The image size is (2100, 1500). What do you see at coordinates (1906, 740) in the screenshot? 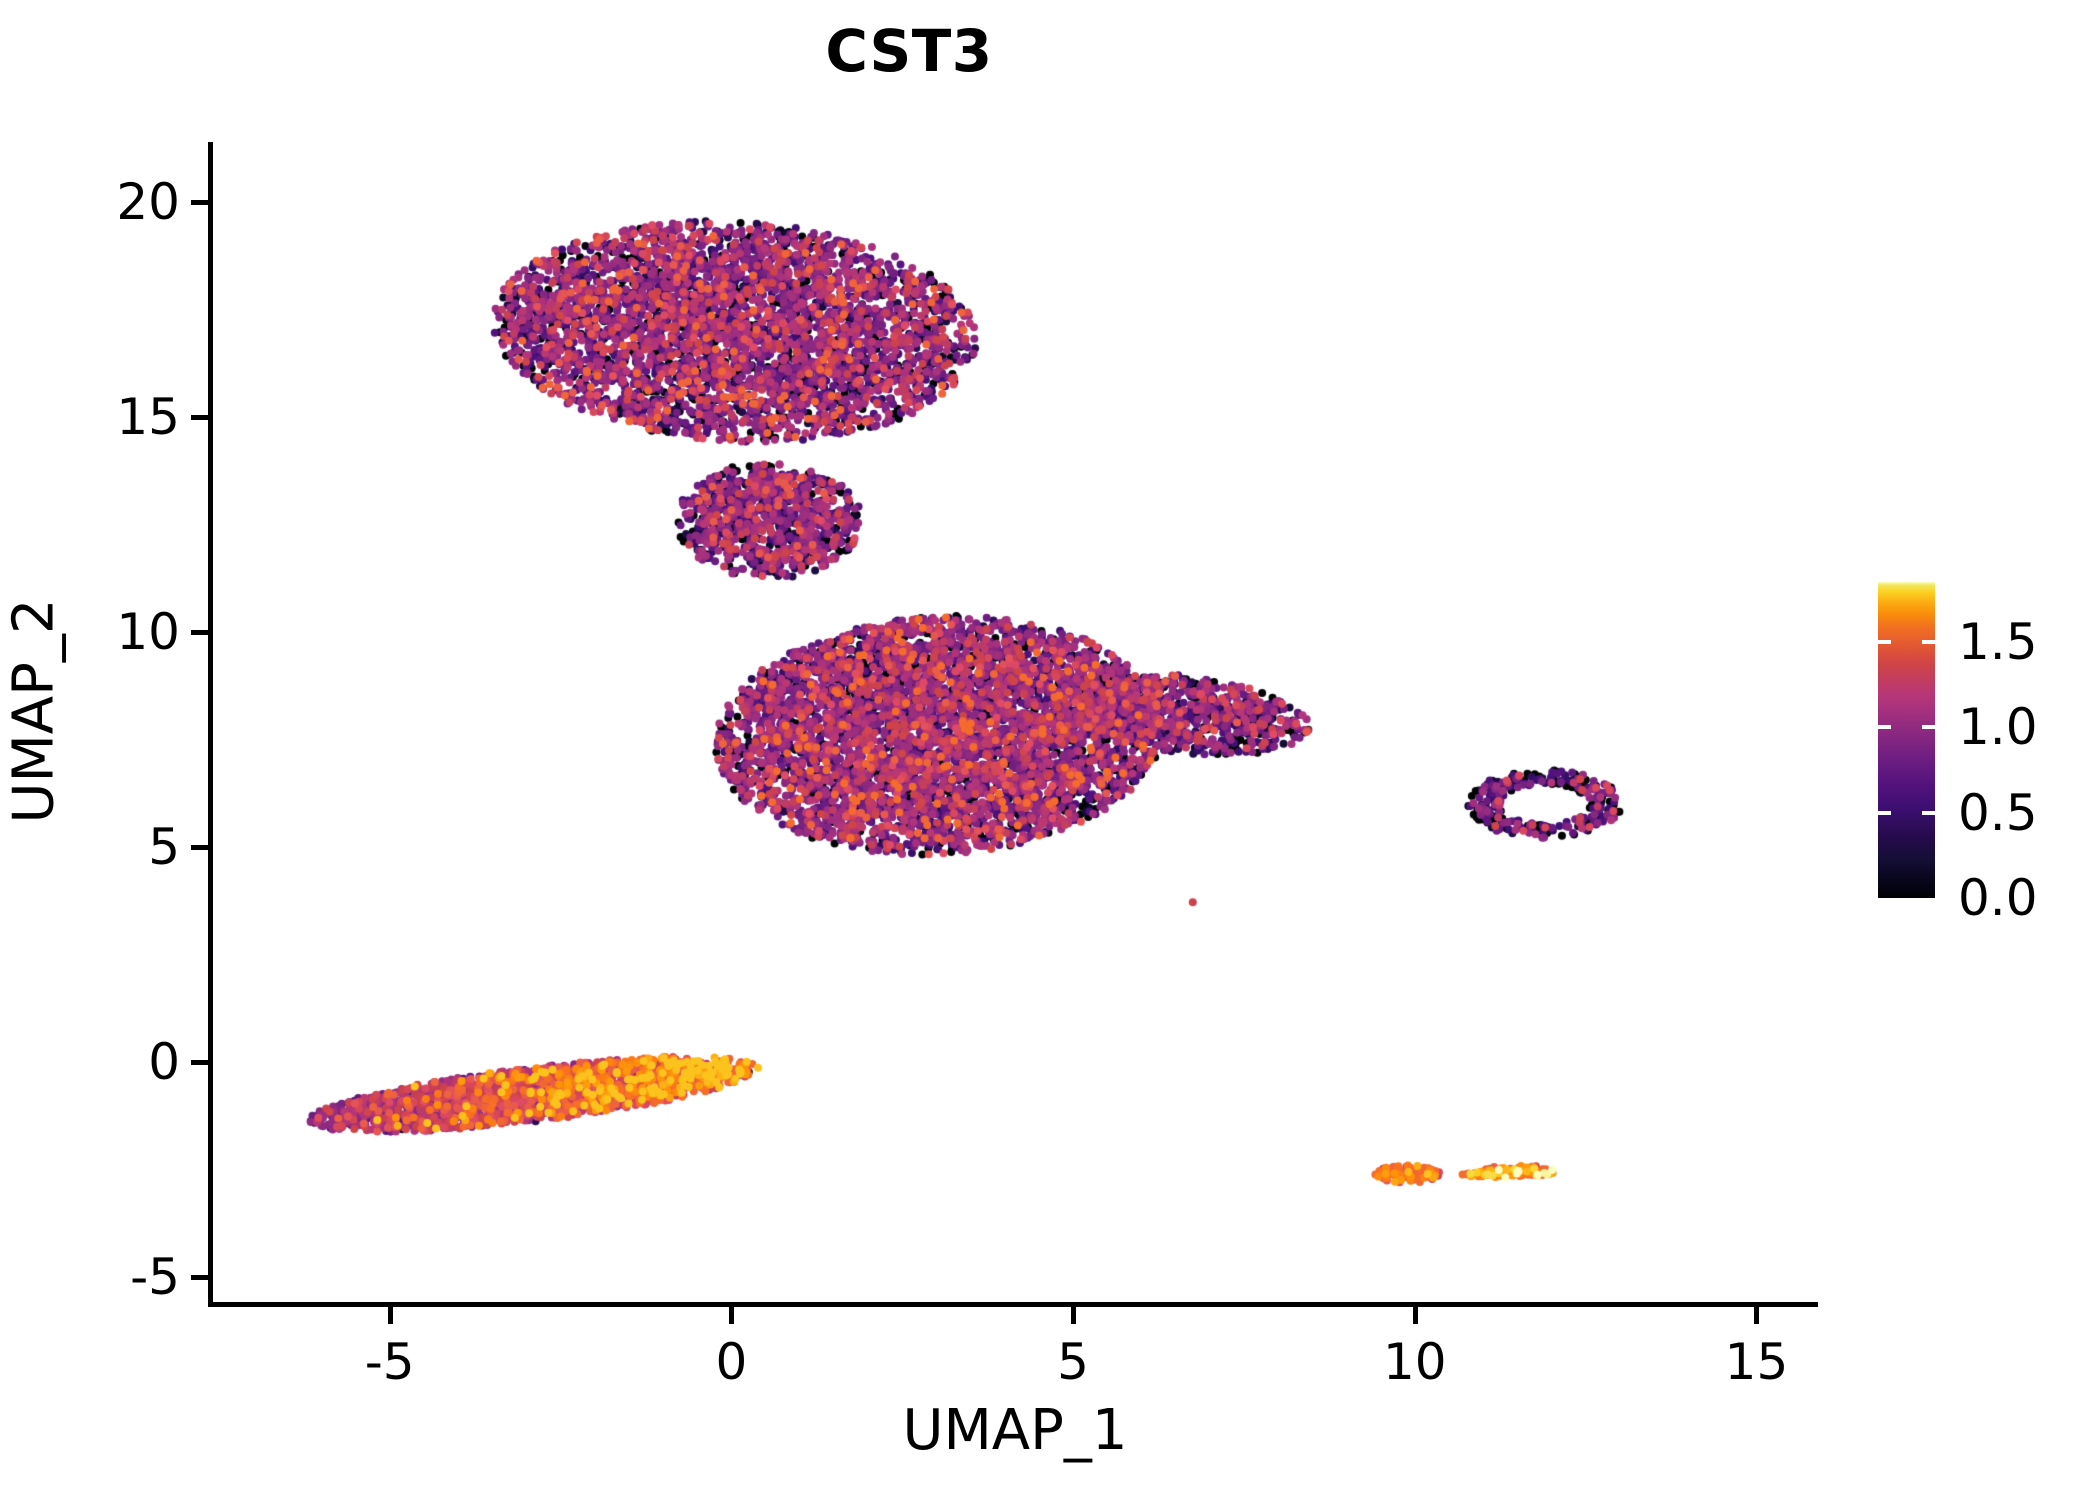
I see `colorbar-gradient` at bounding box center [1906, 740].